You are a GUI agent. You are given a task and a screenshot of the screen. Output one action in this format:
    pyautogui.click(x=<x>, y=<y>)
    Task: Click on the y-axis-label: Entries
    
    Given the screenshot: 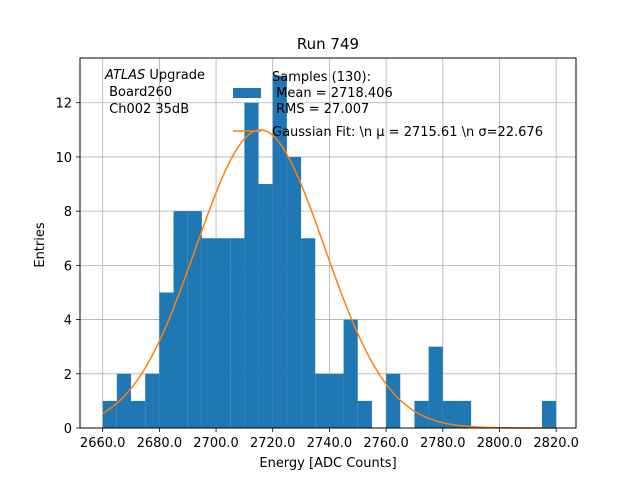 What is the action you would take?
    pyautogui.click(x=40, y=245)
    